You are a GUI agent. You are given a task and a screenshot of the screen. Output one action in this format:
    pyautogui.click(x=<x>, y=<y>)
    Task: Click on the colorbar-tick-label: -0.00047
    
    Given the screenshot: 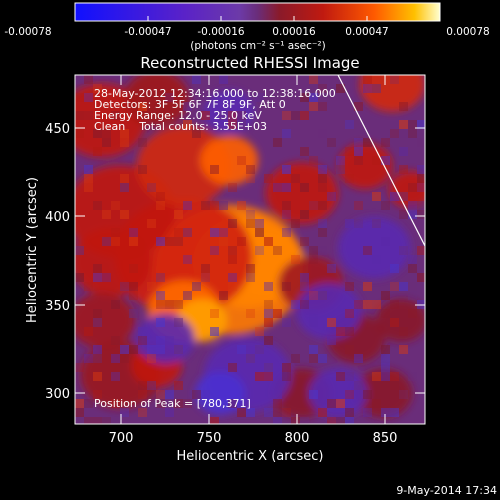 What is the action you would take?
    pyautogui.click(x=147, y=32)
    